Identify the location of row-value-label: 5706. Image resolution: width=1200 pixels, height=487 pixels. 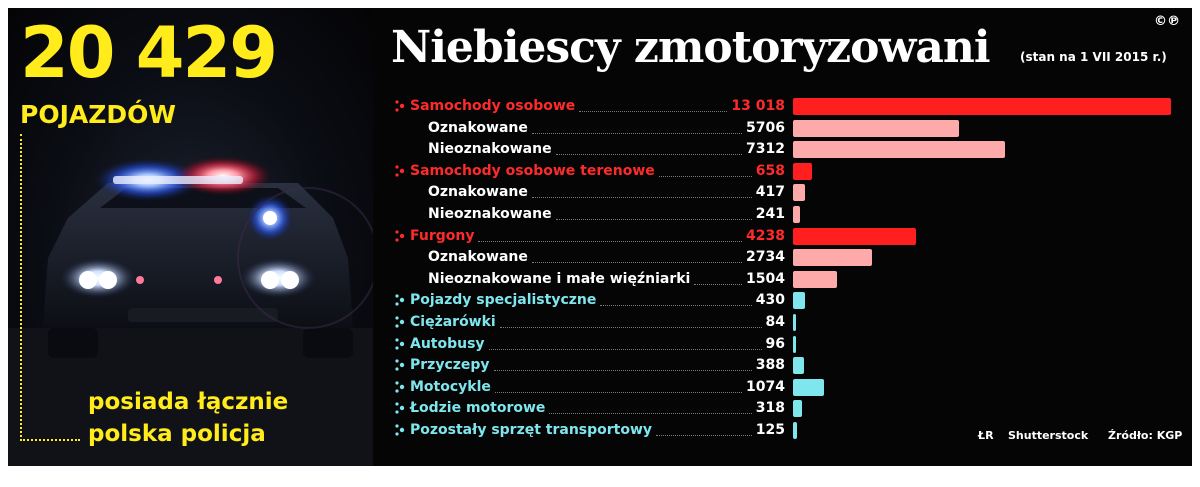
(765, 128).